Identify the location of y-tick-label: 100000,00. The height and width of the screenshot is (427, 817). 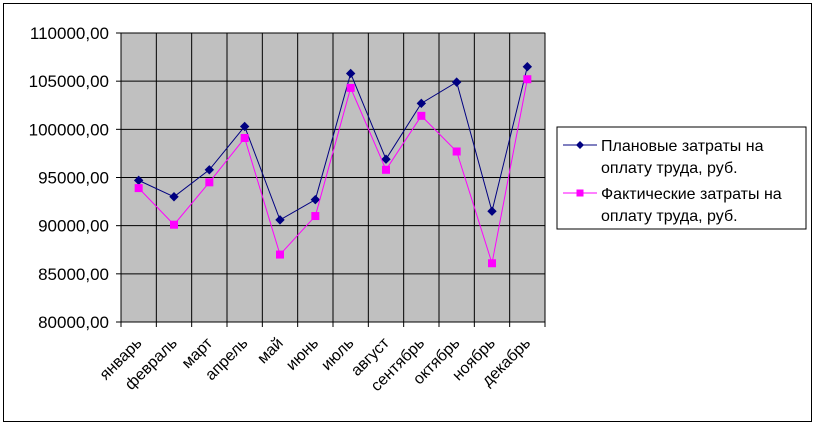
(69, 129).